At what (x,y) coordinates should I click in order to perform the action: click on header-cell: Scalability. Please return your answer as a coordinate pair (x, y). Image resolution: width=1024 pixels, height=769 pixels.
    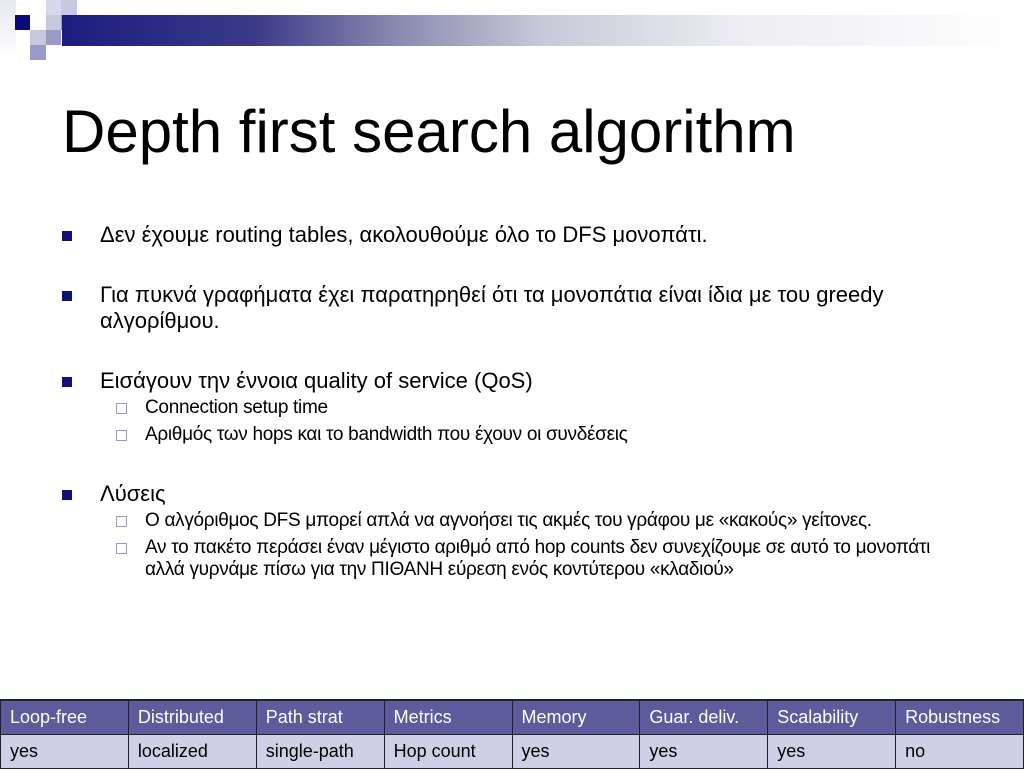
    Looking at the image, I should click on (832, 717).